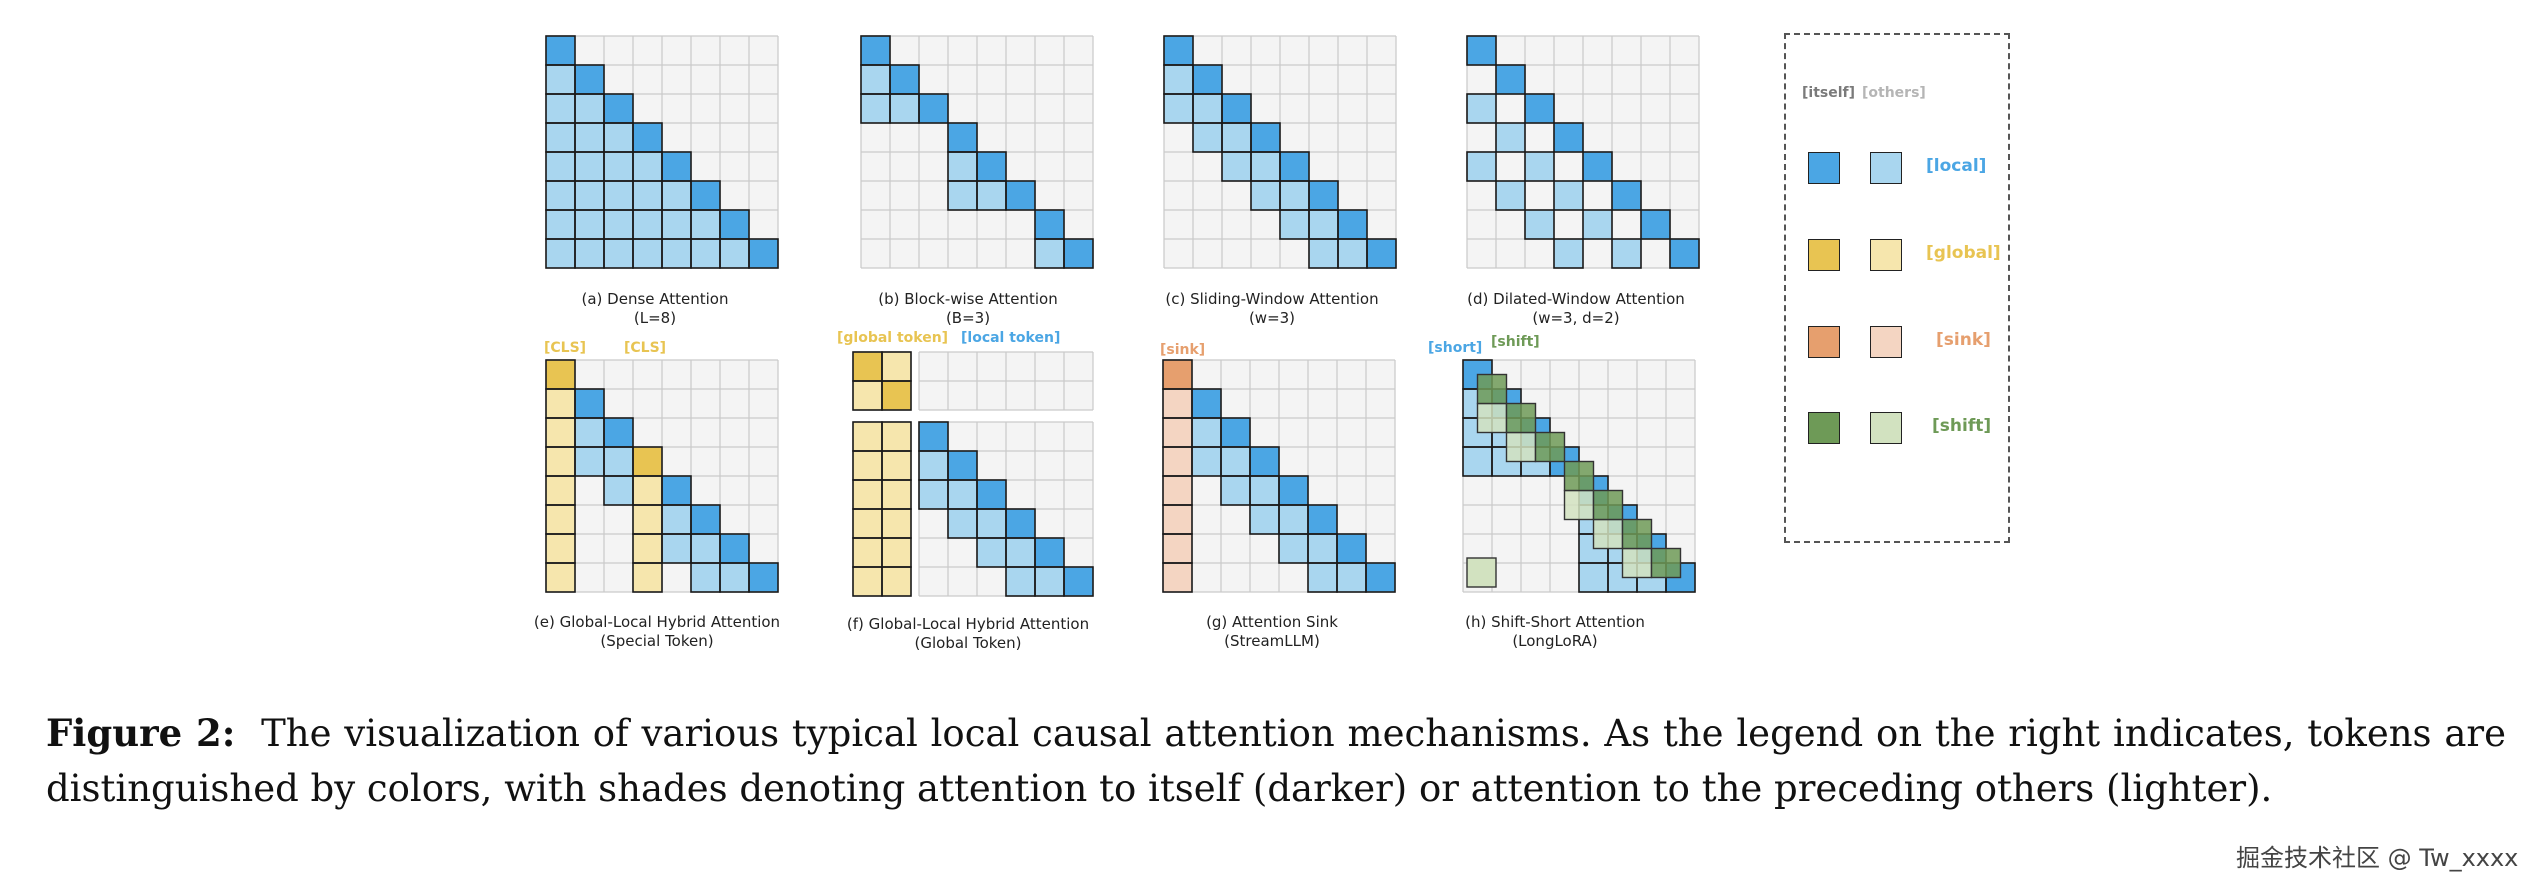  What do you see at coordinates (1481, 572) in the screenshot?
I see `panel-h-shift-wrap-square` at bounding box center [1481, 572].